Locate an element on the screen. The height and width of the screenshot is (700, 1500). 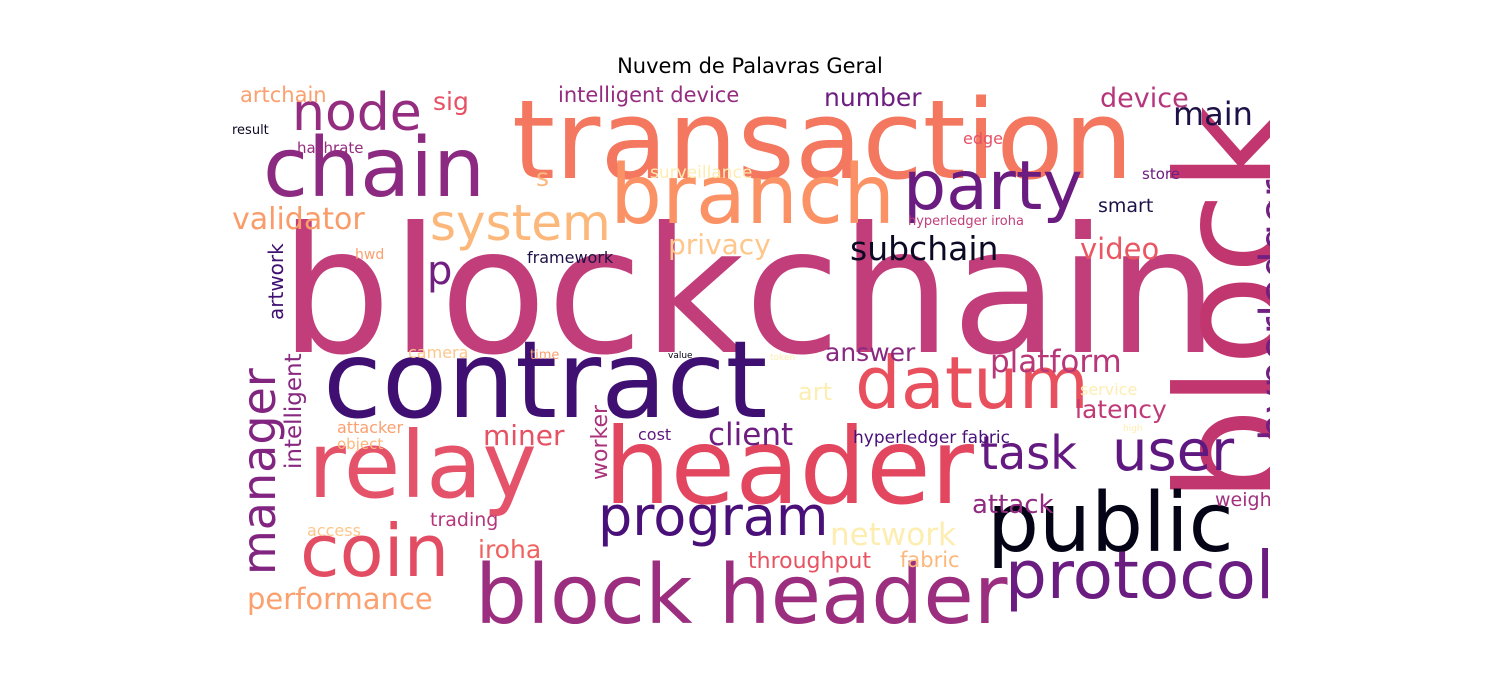
word-subchain: subchain is located at coordinates (924, 248).